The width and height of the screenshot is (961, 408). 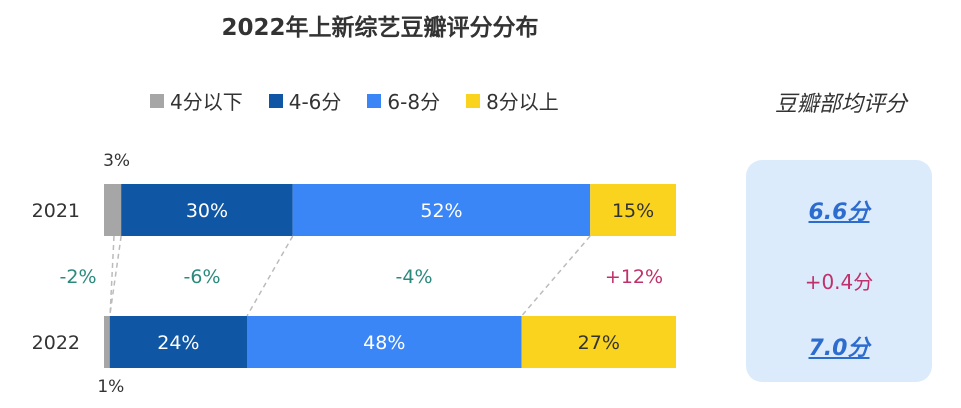 I want to click on legend-item-below-4: 4分以下, so click(x=196, y=100).